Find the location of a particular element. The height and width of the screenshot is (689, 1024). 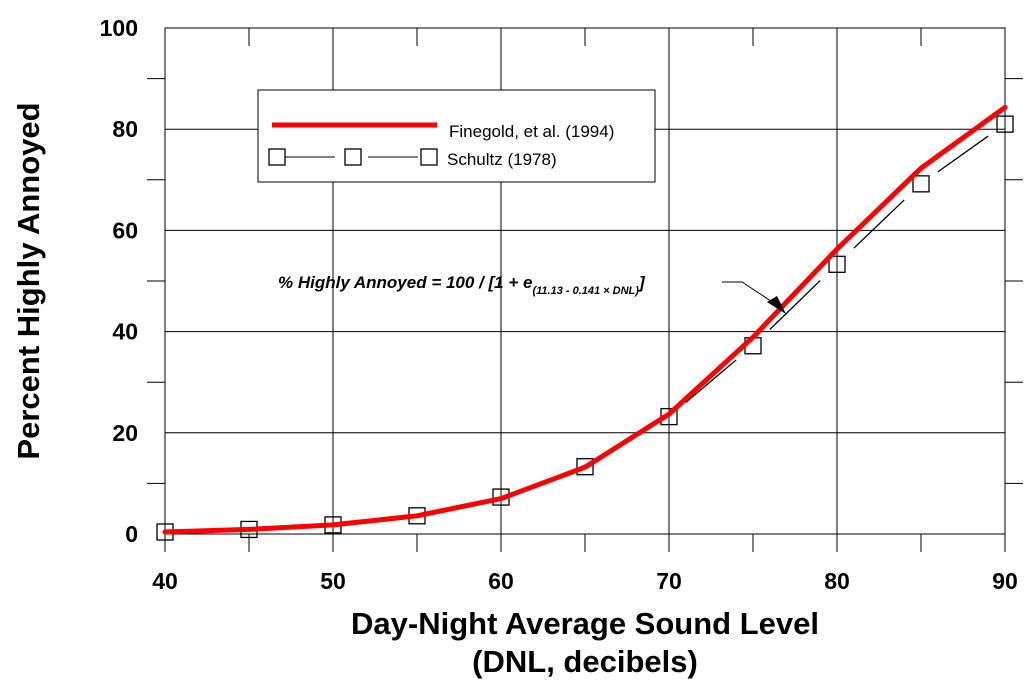

legend-box is located at coordinates (456, 136).